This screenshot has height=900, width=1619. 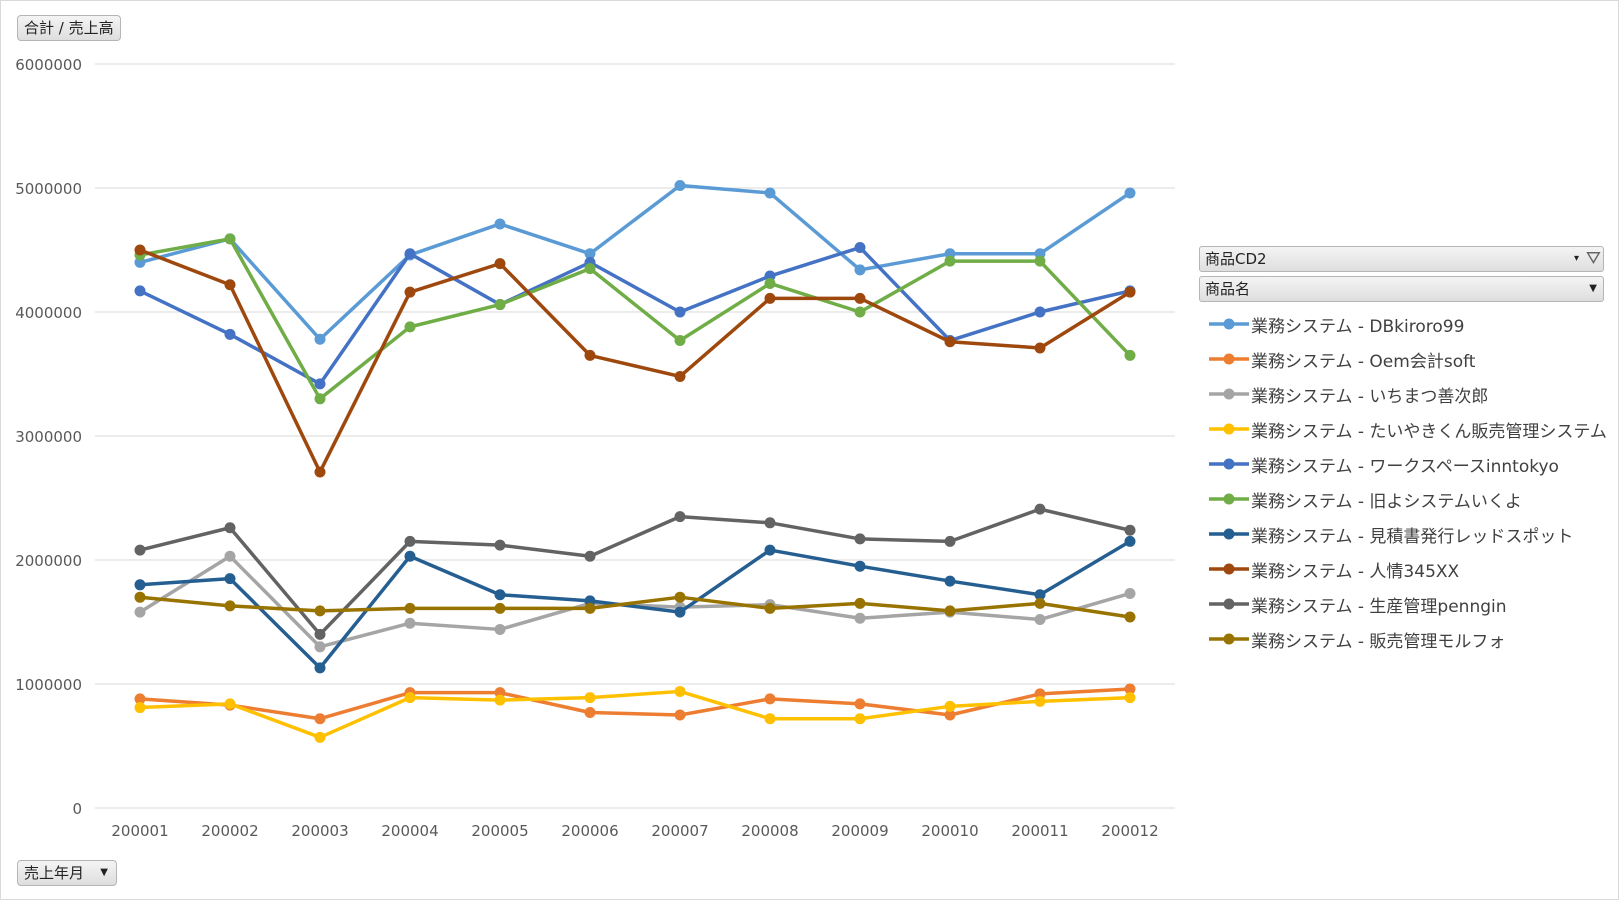 I want to click on dropdown-arrow-icon: ▾, so click(x=1576, y=258).